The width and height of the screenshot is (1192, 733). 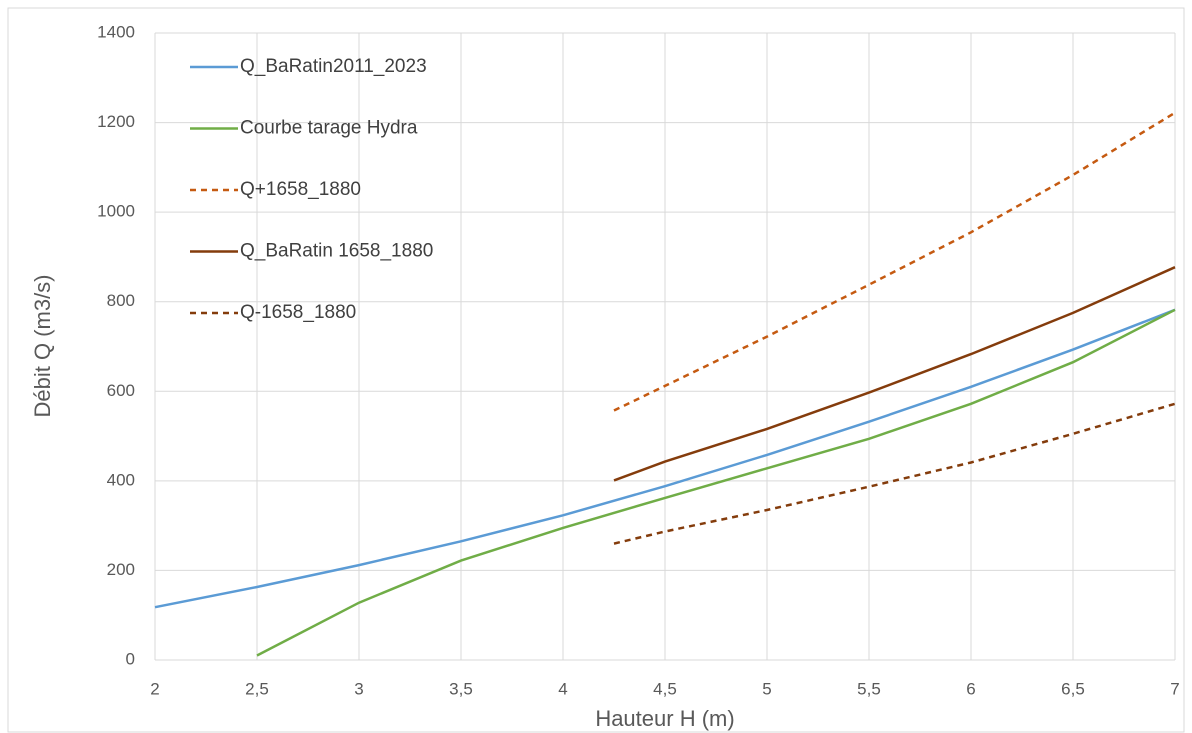 What do you see at coordinates (116, 31) in the screenshot?
I see `y-tick-label: 1400` at bounding box center [116, 31].